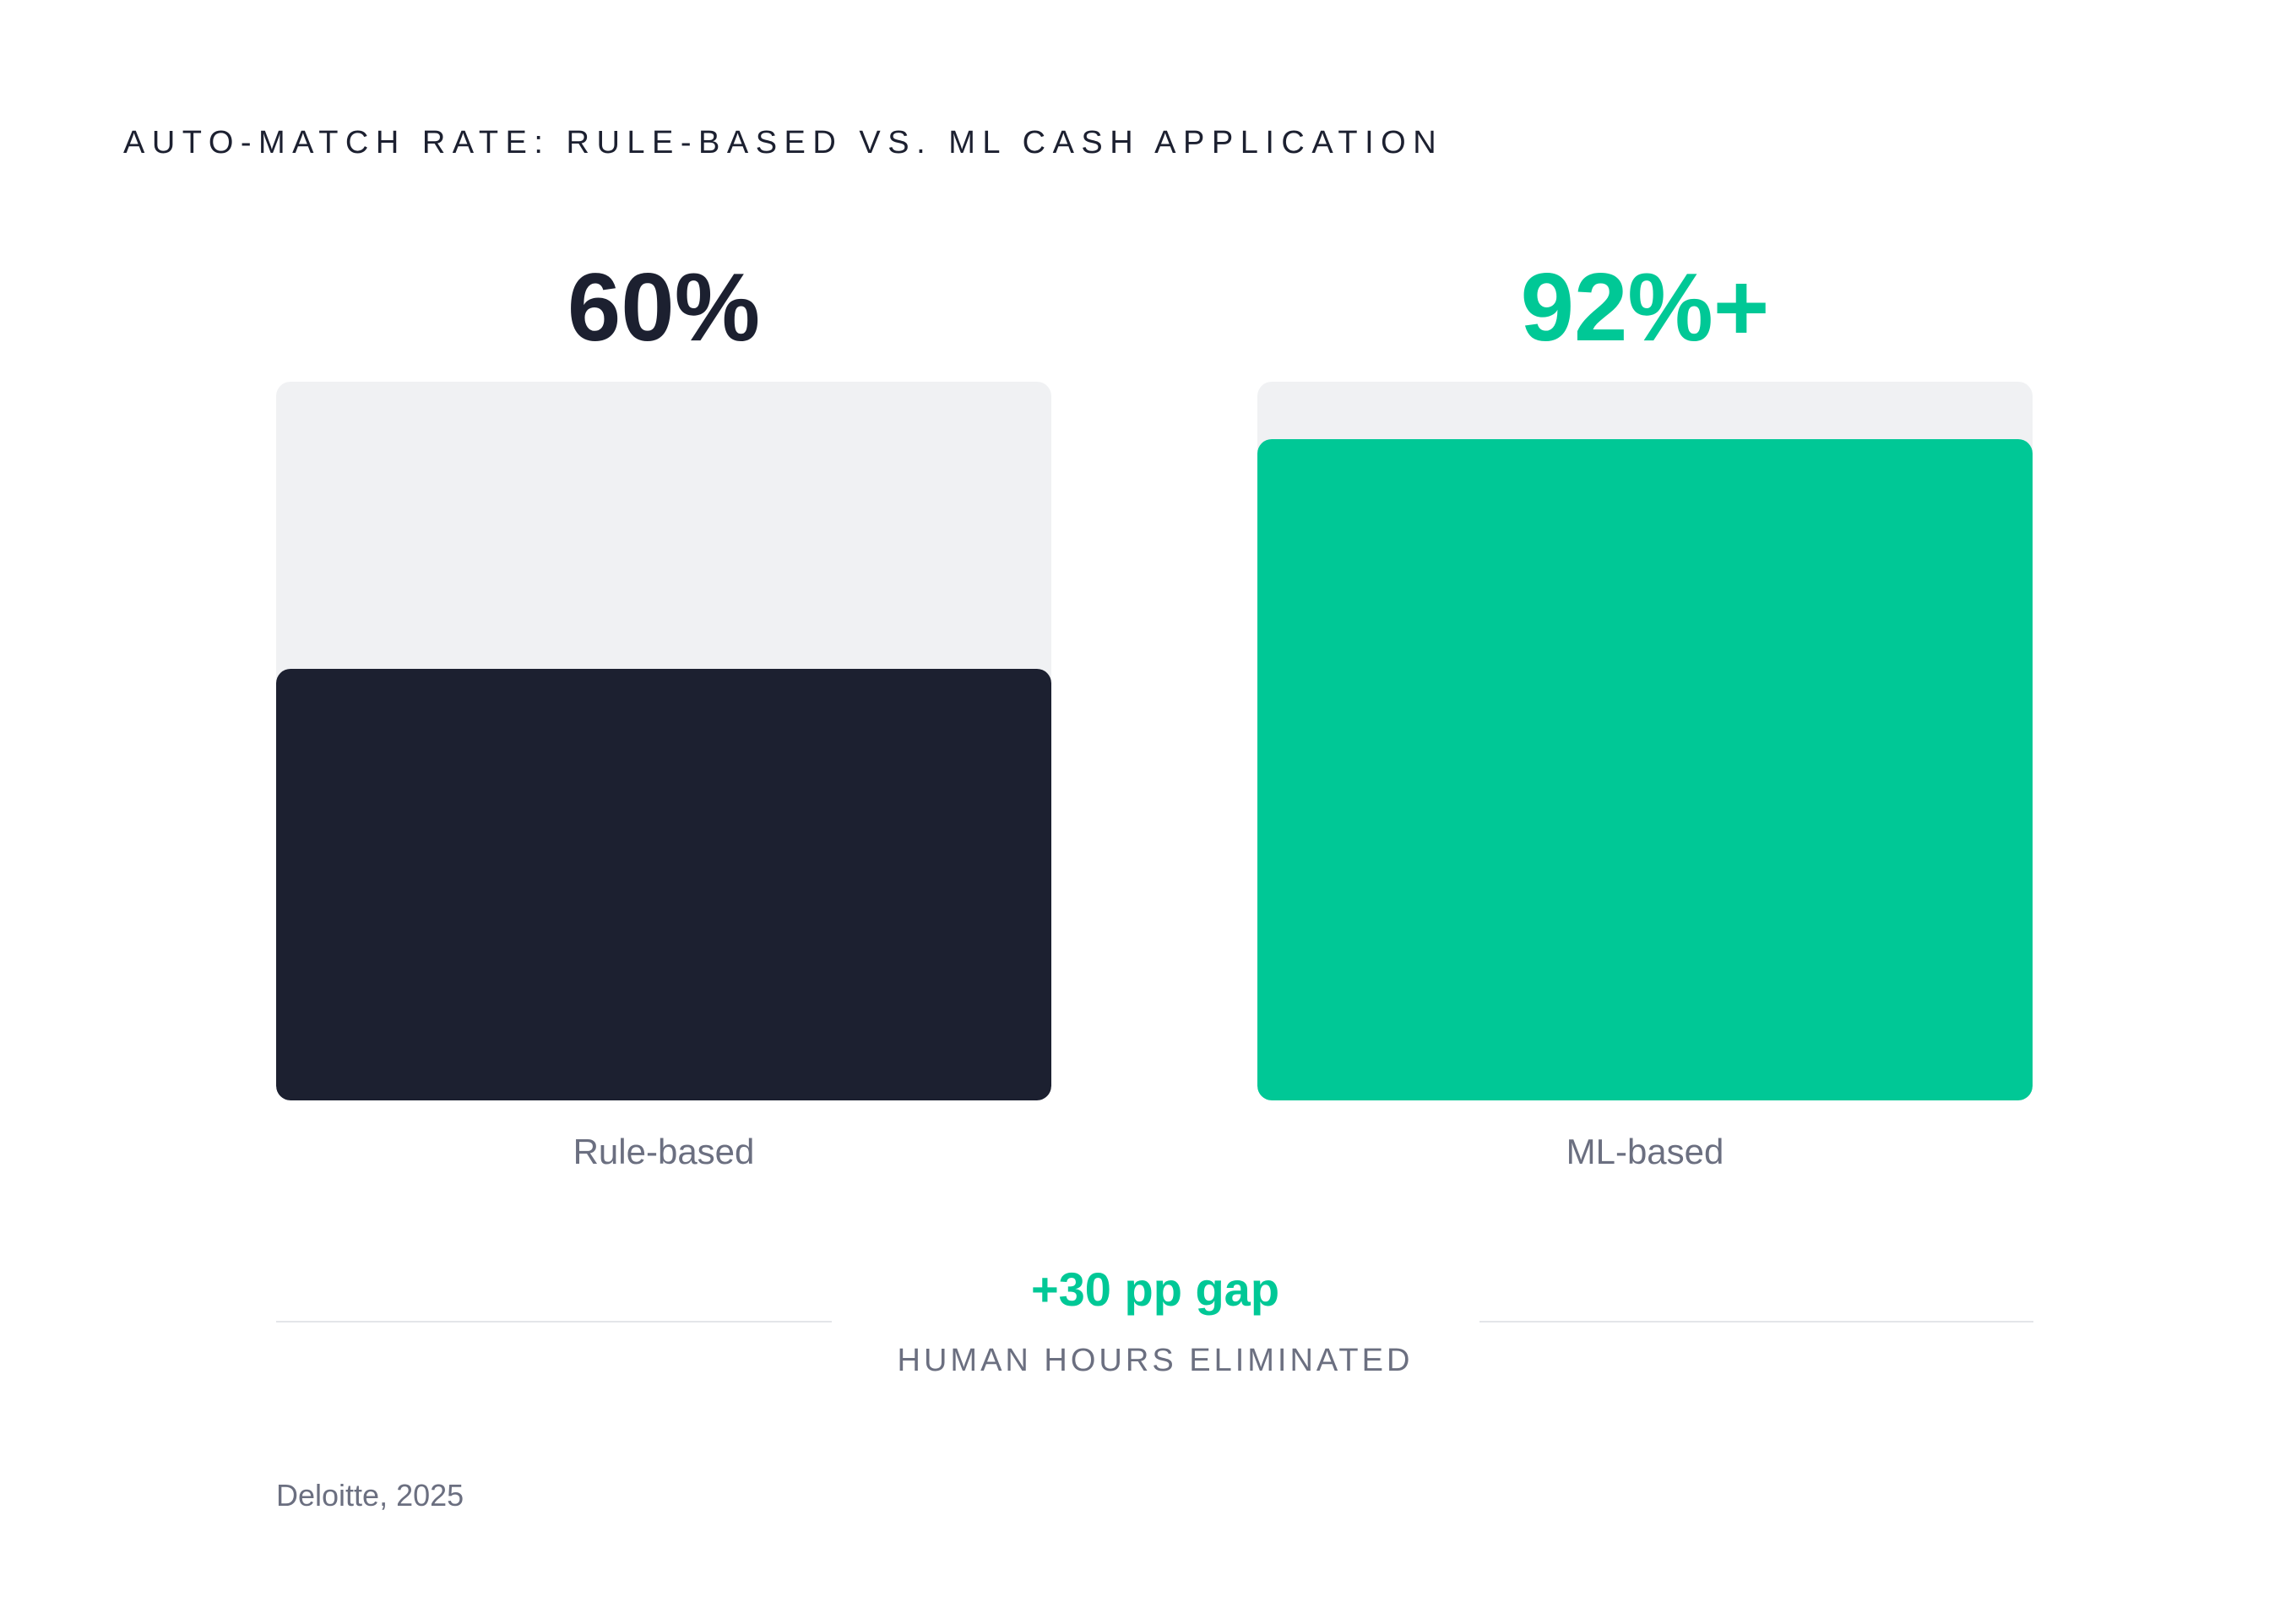  I want to click on bar-rule-based, so click(663, 884).